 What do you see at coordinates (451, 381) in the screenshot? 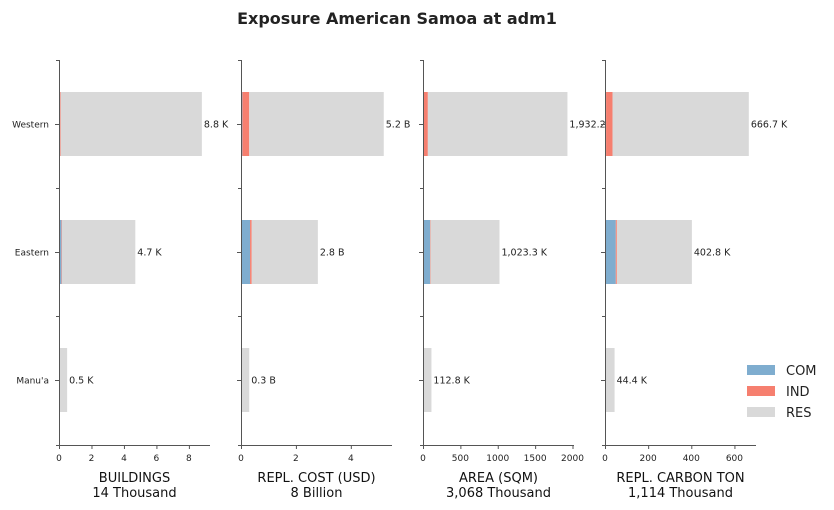
I see `value-label: 112.8 K` at bounding box center [451, 381].